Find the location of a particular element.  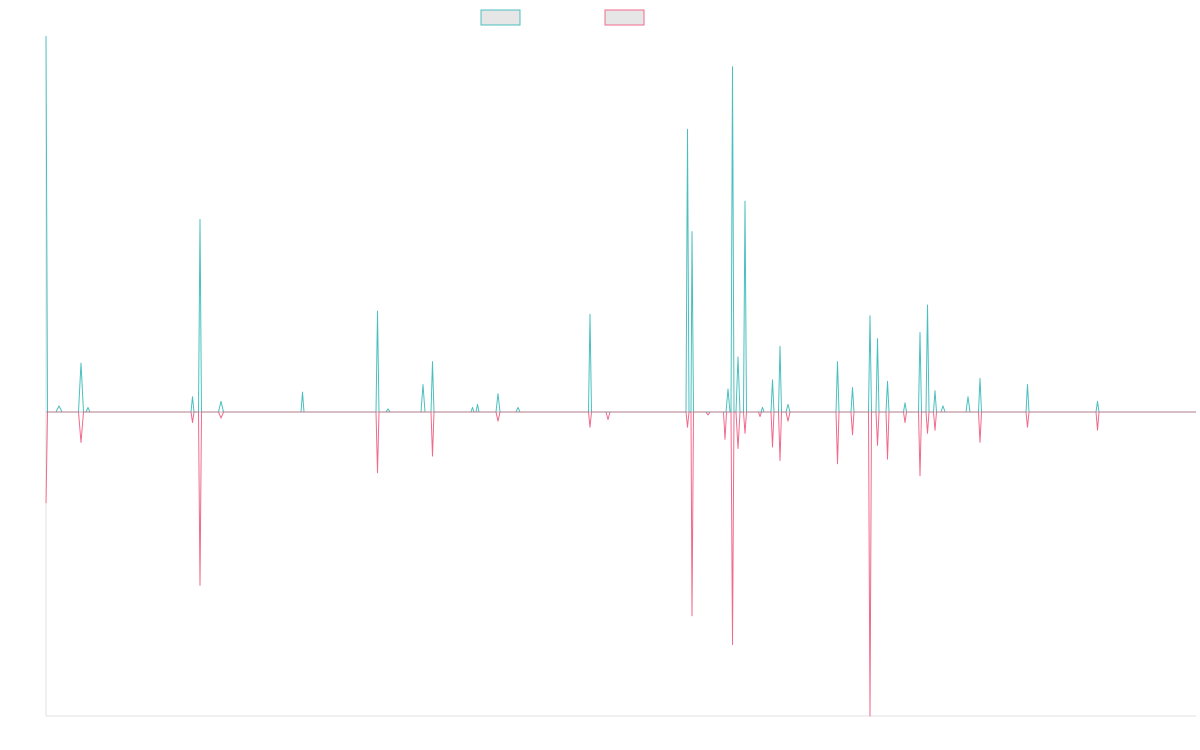

legend-swatch-series_b is located at coordinates (624, 17).